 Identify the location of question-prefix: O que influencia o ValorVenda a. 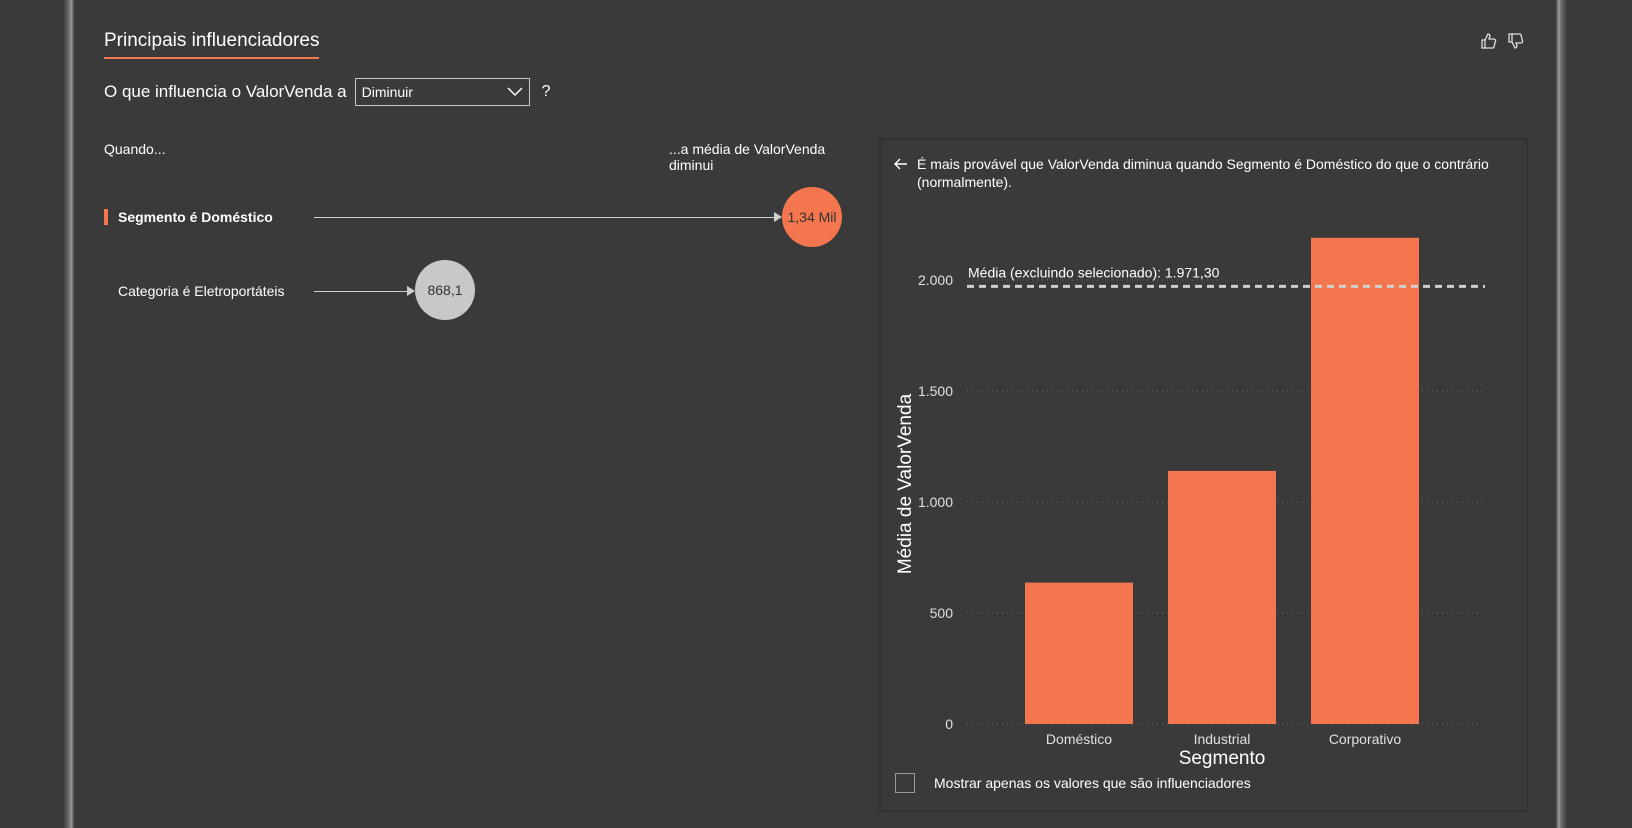
(225, 91).